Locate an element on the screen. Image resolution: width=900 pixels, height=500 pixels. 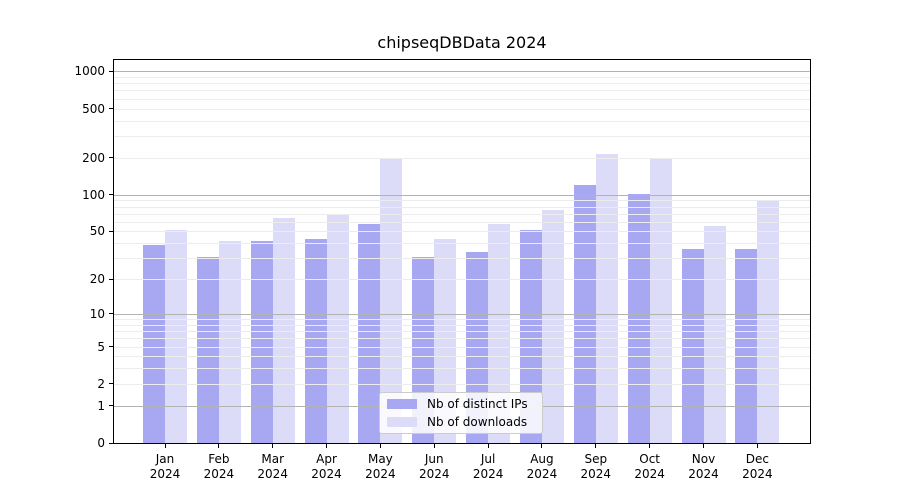
y-axis-tick-label: 1000 is located at coordinates (89, 71).